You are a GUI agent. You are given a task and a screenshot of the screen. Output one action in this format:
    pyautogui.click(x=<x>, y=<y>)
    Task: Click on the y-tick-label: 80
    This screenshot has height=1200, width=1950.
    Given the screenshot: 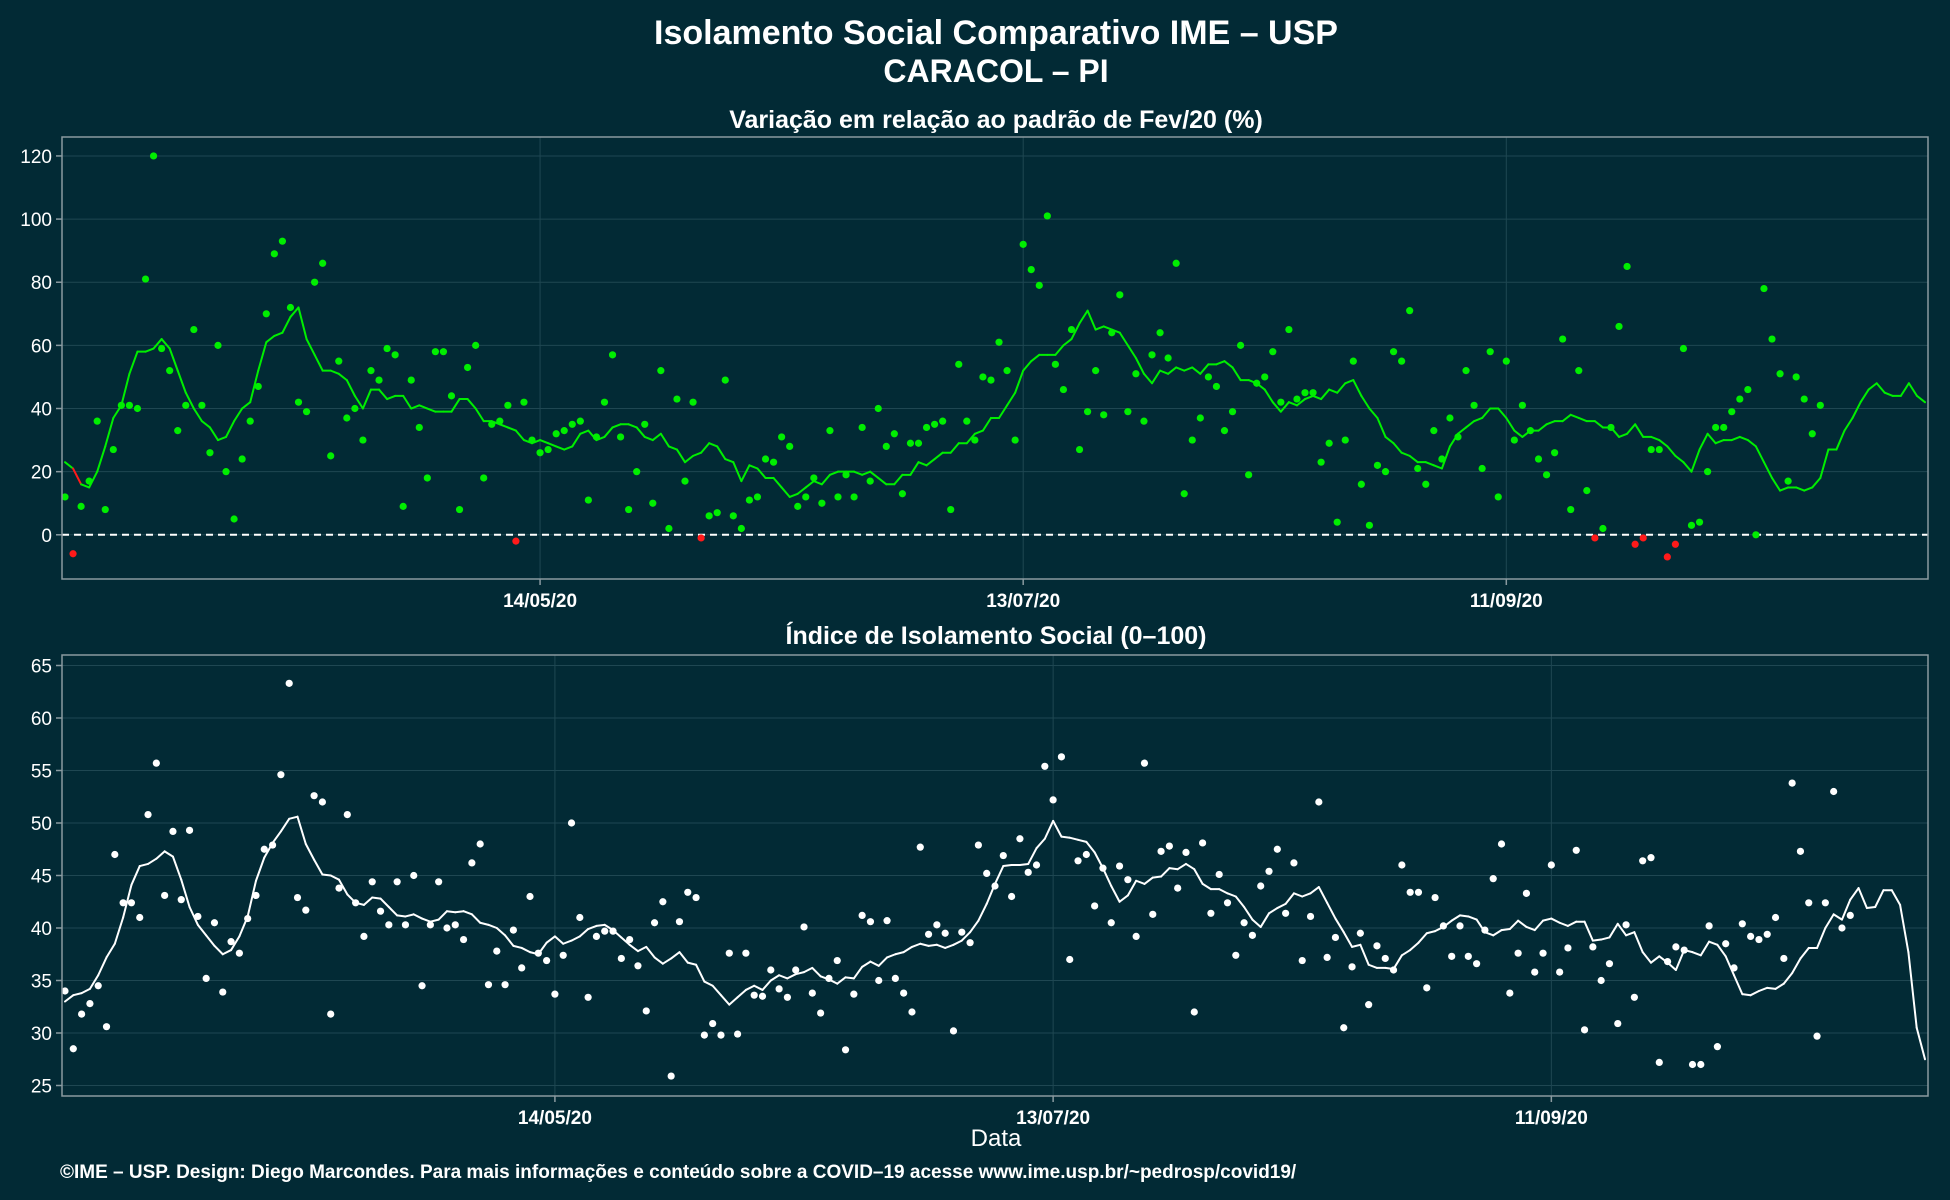 What is the action you would take?
    pyautogui.click(x=41, y=283)
    